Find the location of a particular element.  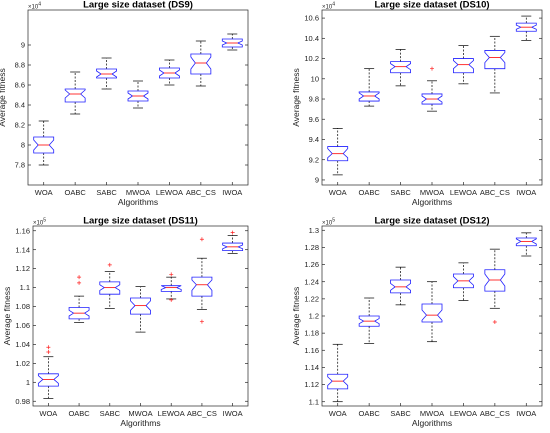

box-MWOA is located at coordinates (138, 94).